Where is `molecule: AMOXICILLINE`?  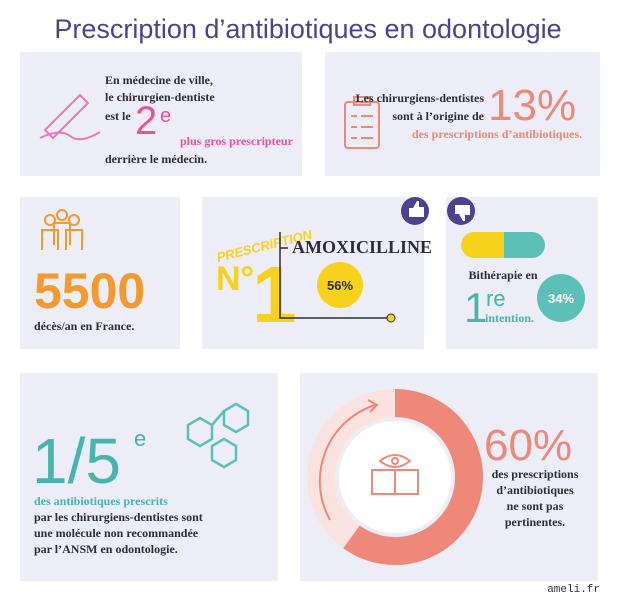
molecule: AMOXICILLINE is located at coordinates (362, 247).